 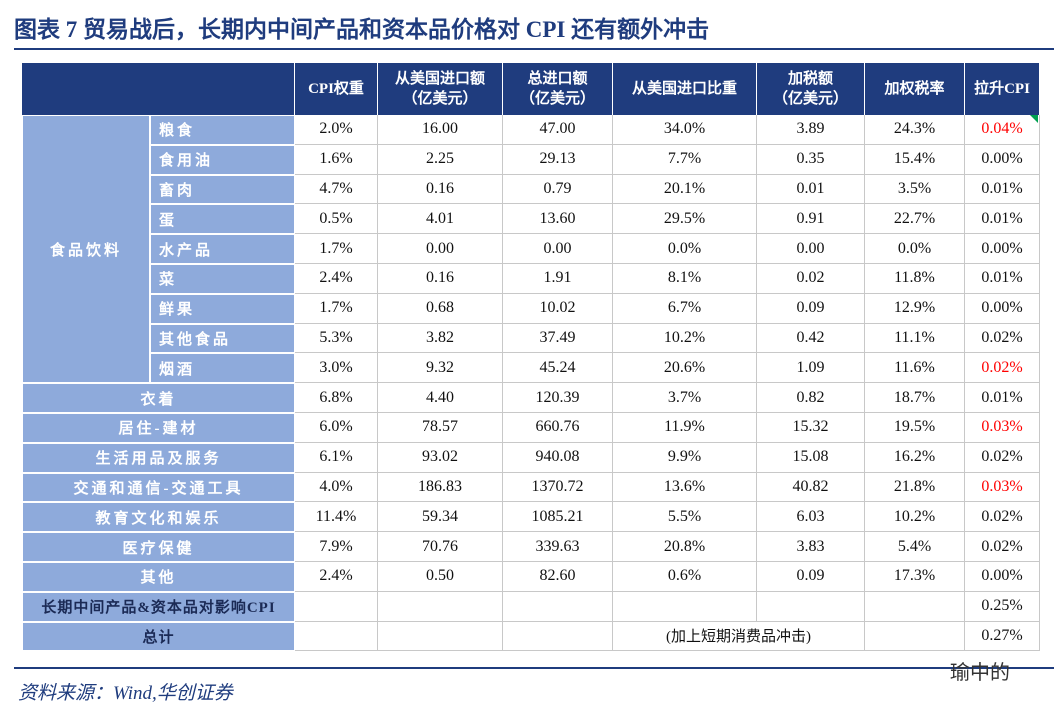 I want to click on data-cell: 6.1%, so click(x=336, y=457).